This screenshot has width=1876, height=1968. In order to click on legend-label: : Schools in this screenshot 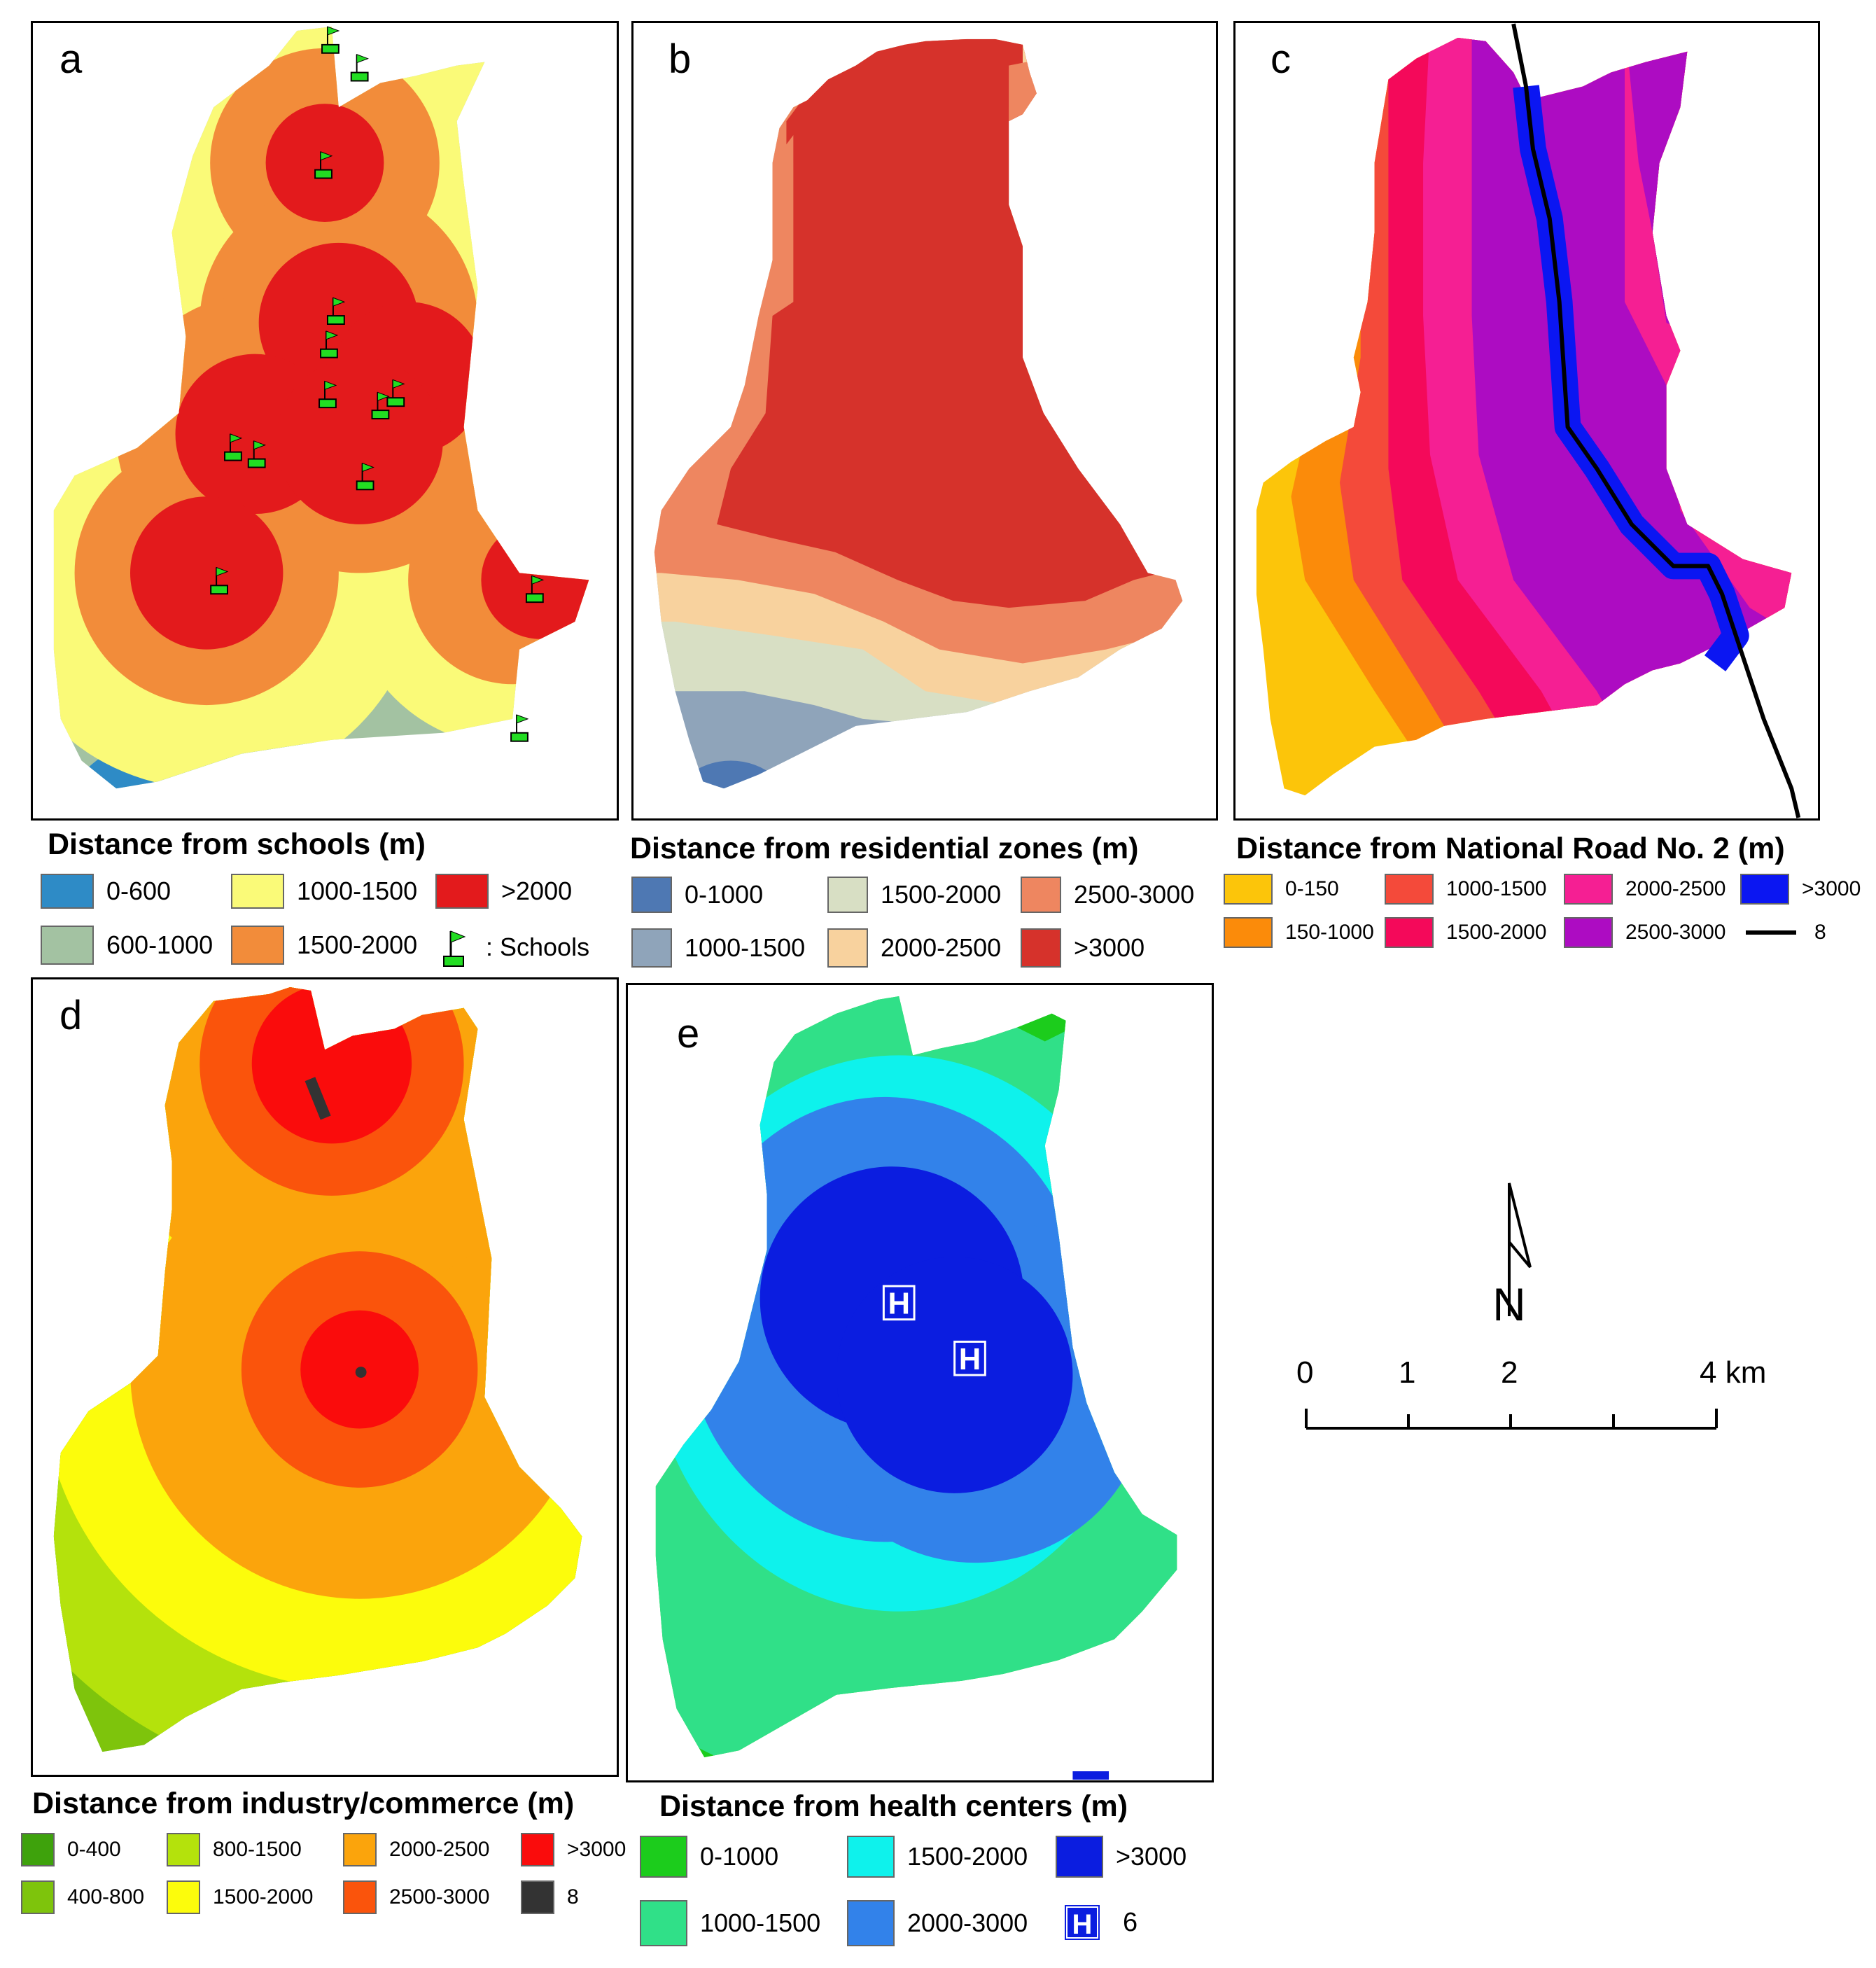, I will do `click(538, 947)`.